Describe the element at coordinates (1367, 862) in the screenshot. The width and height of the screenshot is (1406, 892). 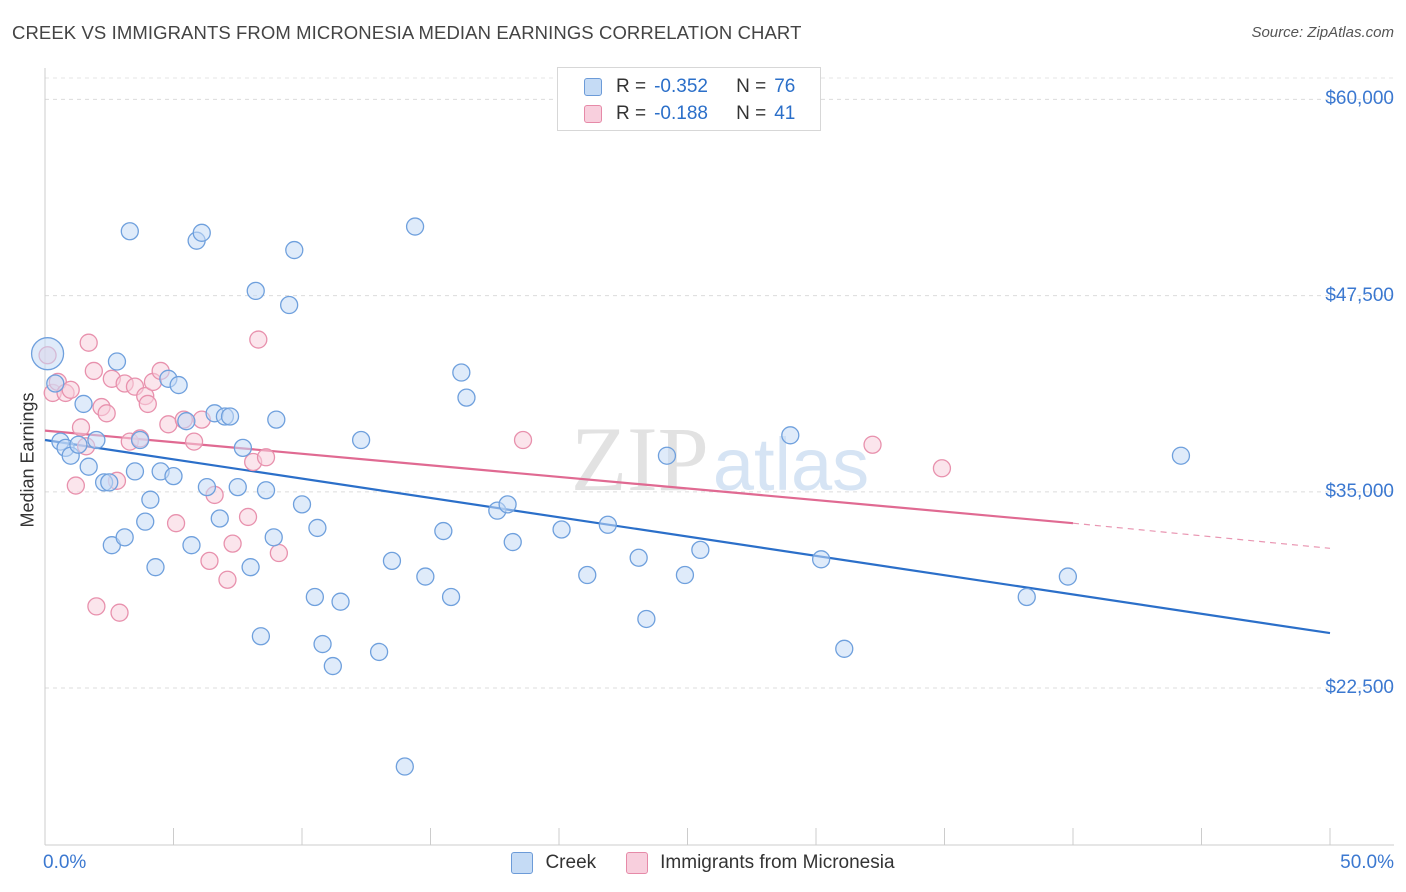
I see `x-tick-label-max: 50.0%` at that location.